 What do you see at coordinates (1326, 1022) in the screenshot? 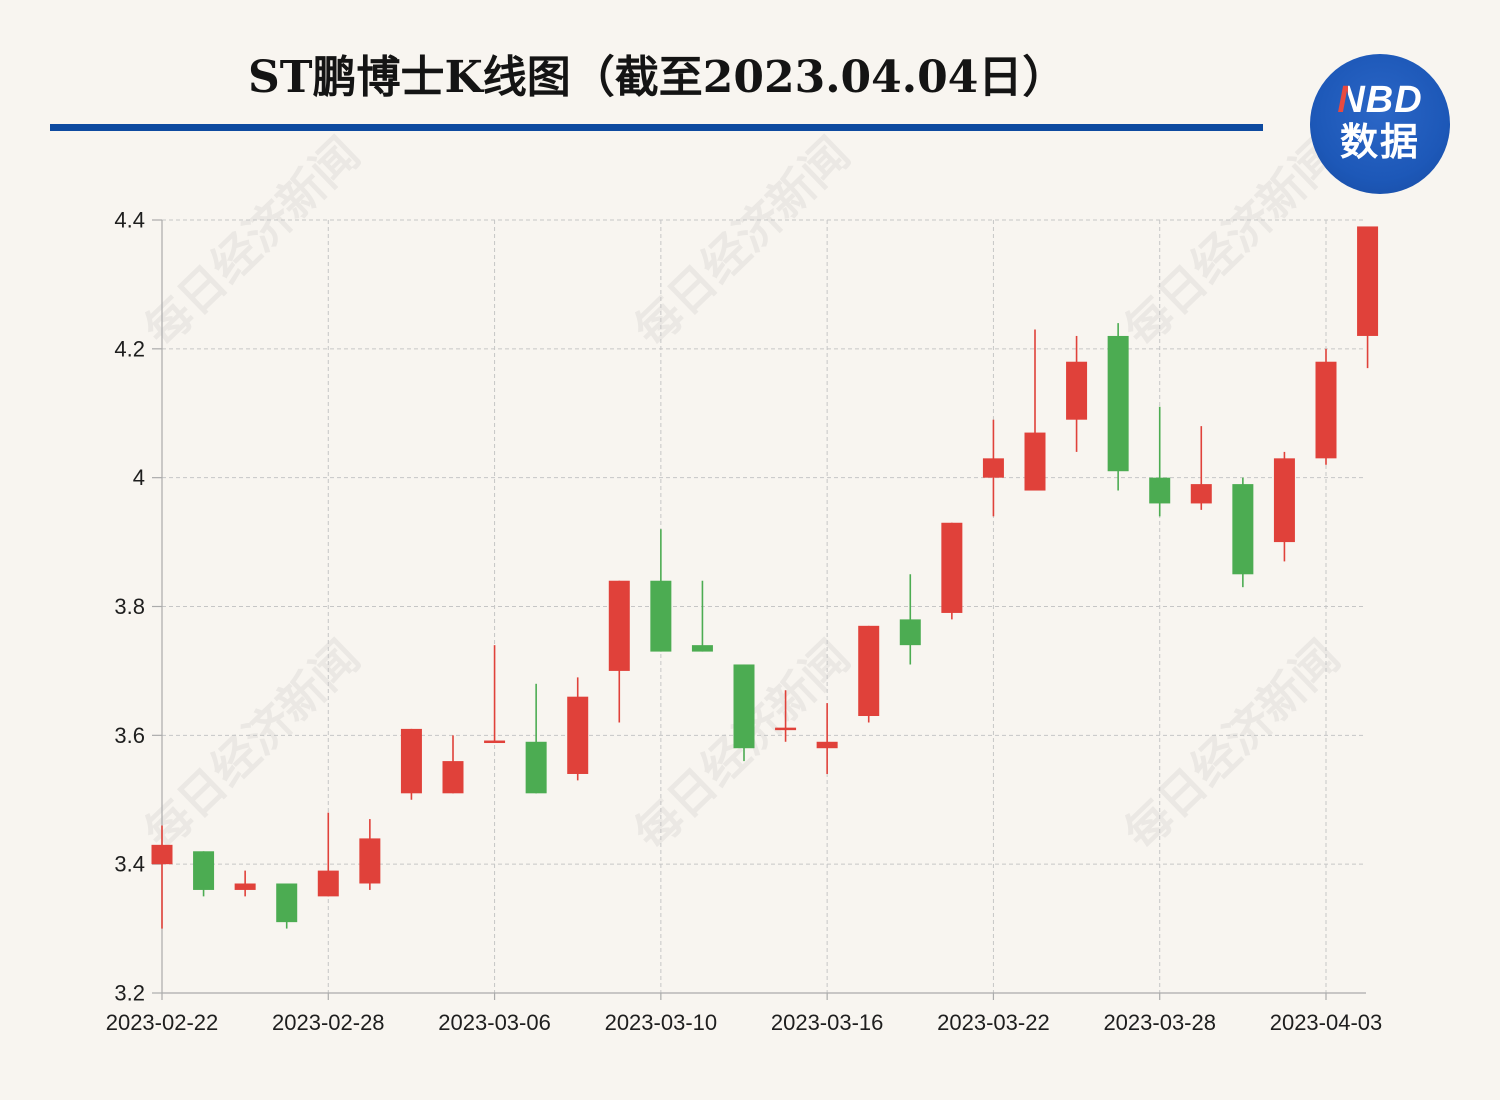
I see `x-tick-label: 2023-04-03` at bounding box center [1326, 1022].